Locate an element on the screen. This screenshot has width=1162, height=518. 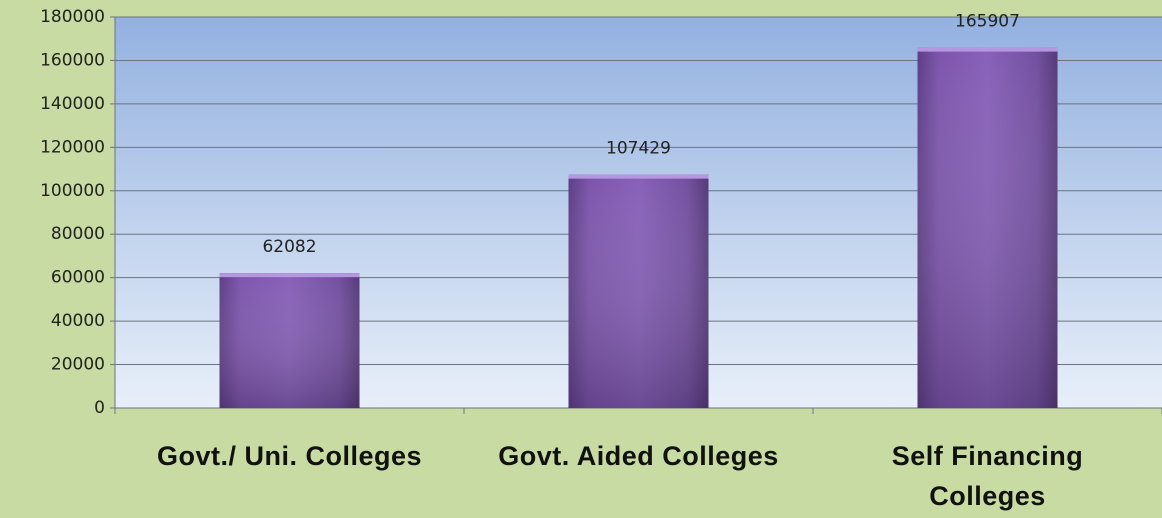
data-label: 62082 is located at coordinates (289, 247).